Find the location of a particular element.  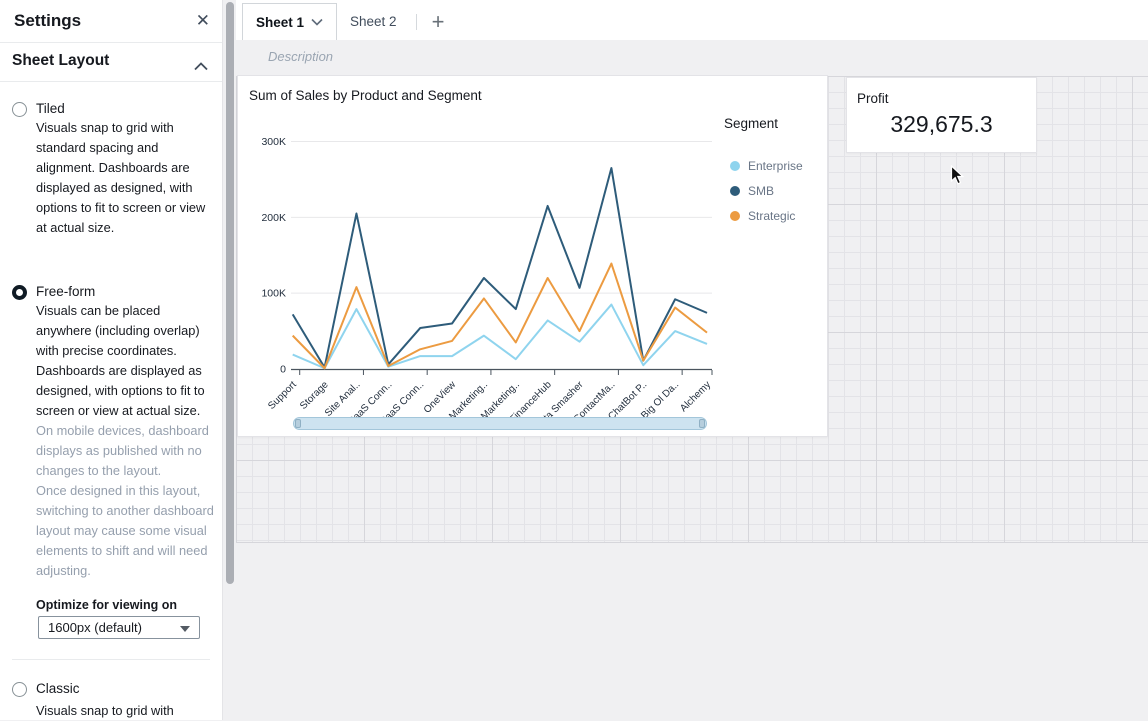

legend-item-enterprise: Enterprise is located at coordinates (766, 166).